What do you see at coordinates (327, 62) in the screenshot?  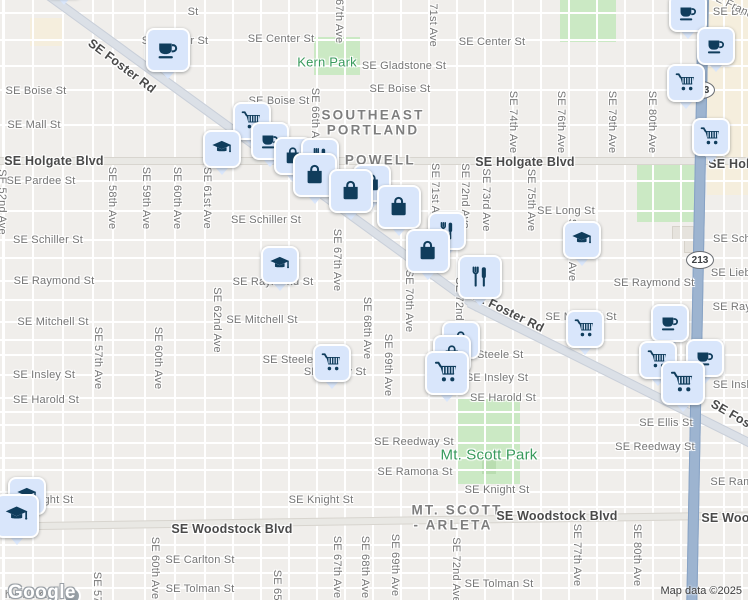 I see `street-label: Kern Park` at bounding box center [327, 62].